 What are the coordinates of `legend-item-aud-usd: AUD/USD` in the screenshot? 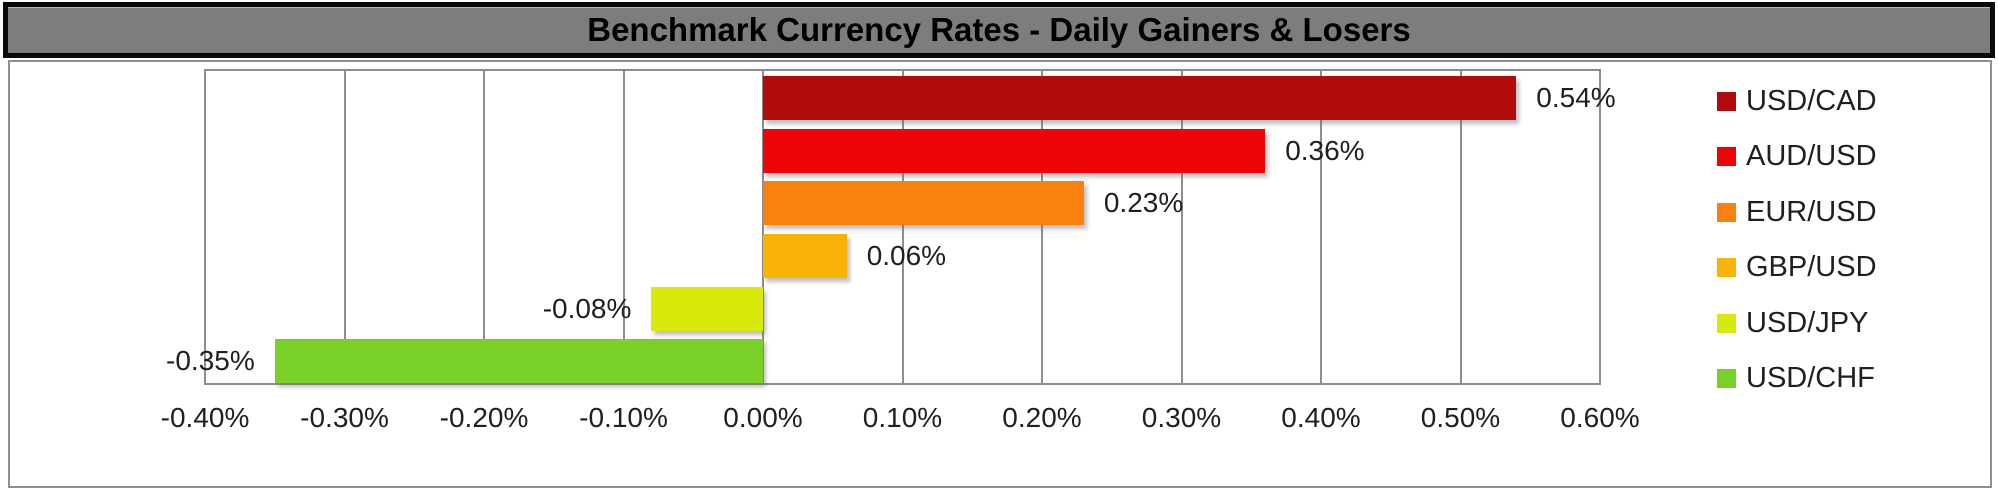 It's located at (1797, 157).